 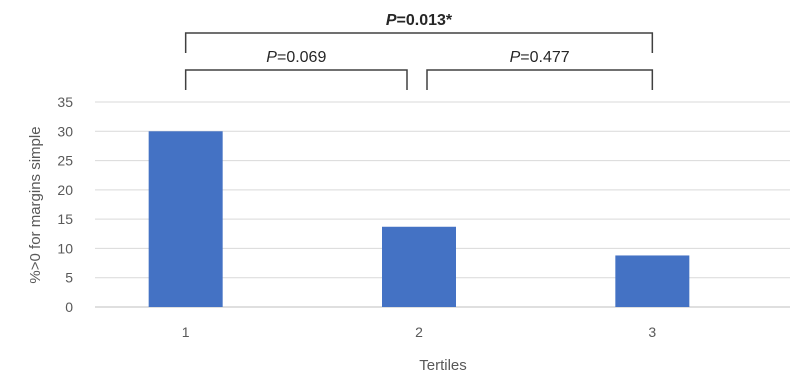 I want to click on y-tick-label: 15, so click(x=65, y=219).